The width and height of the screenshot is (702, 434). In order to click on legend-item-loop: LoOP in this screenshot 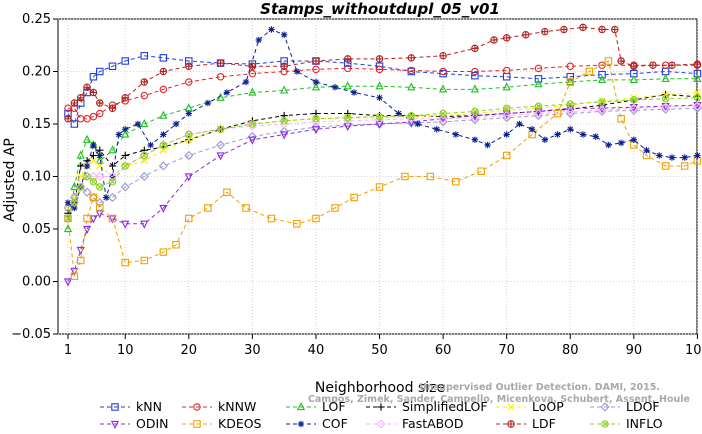, I will do `click(530, 406)`.